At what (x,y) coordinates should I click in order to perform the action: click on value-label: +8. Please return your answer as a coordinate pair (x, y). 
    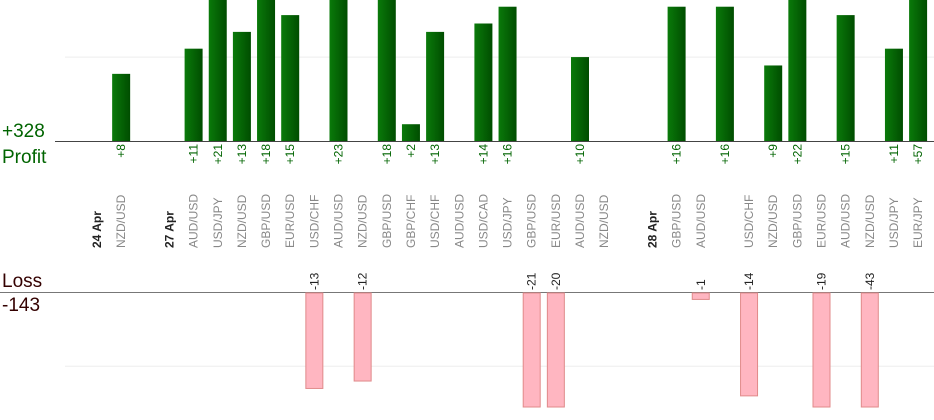
    Looking at the image, I should click on (121, 151).